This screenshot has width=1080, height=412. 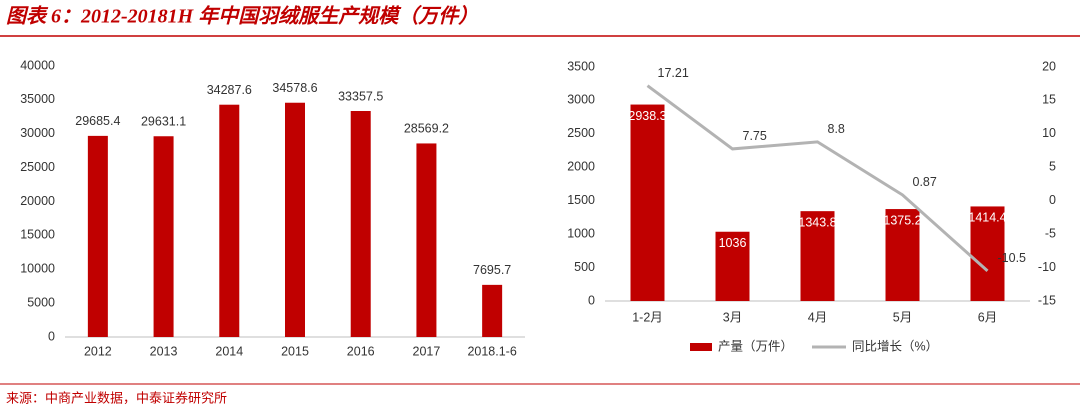 I want to click on y2-tick-label: 0, so click(x=1052, y=200).